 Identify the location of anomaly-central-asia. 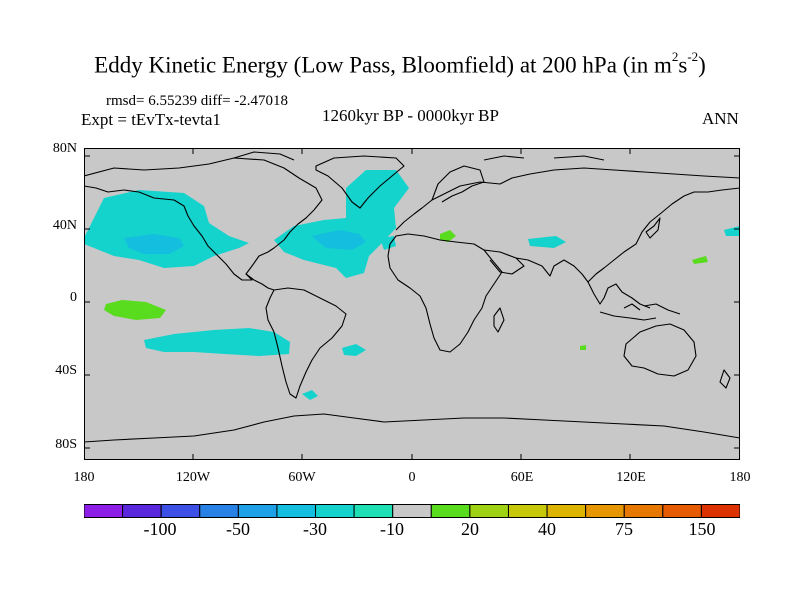
(547, 242).